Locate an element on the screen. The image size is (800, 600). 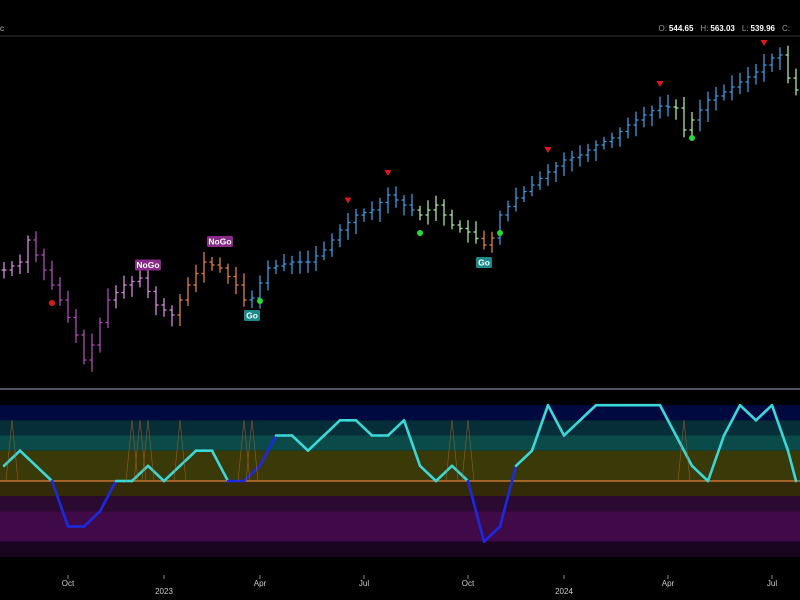
x-tick-label: Oct is located at coordinates (468, 583).